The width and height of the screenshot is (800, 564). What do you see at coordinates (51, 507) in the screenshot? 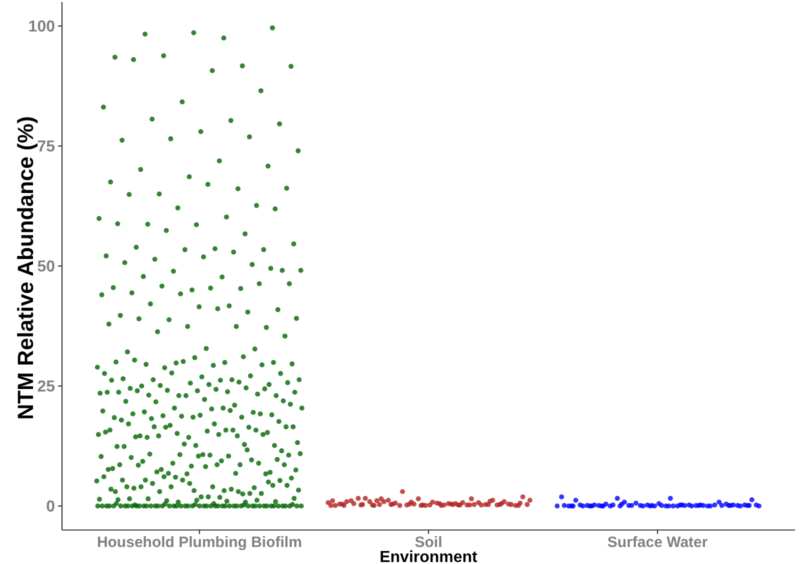
I see `y-tick-label: 0` at bounding box center [51, 507].